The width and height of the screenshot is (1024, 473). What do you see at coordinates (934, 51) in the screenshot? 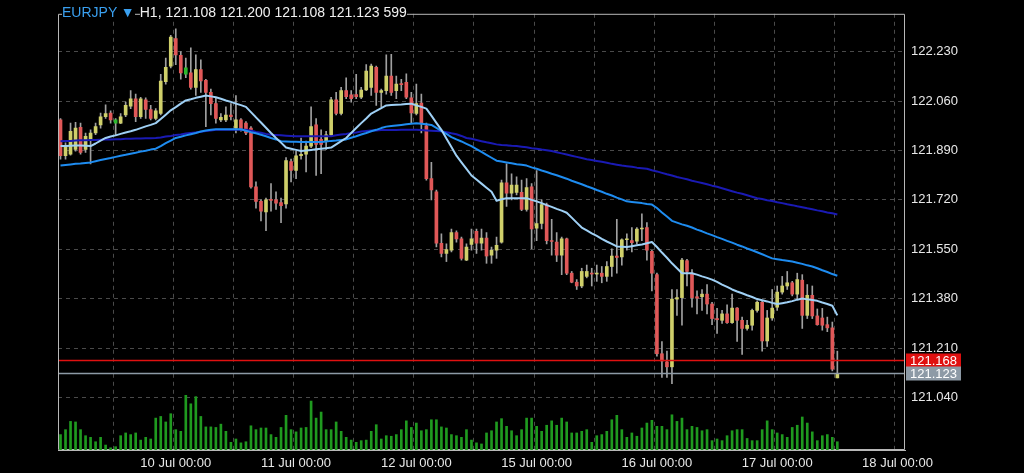
I see `y-tick-label: 122.230` at bounding box center [934, 51].